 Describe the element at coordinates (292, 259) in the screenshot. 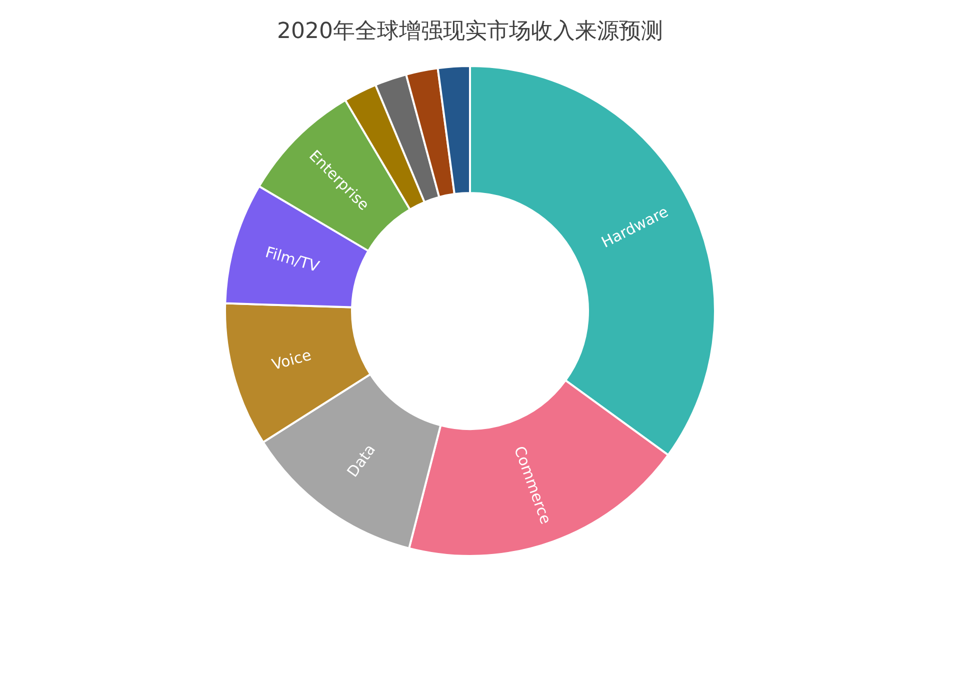

I see `slice-label: Film/TV` at that location.